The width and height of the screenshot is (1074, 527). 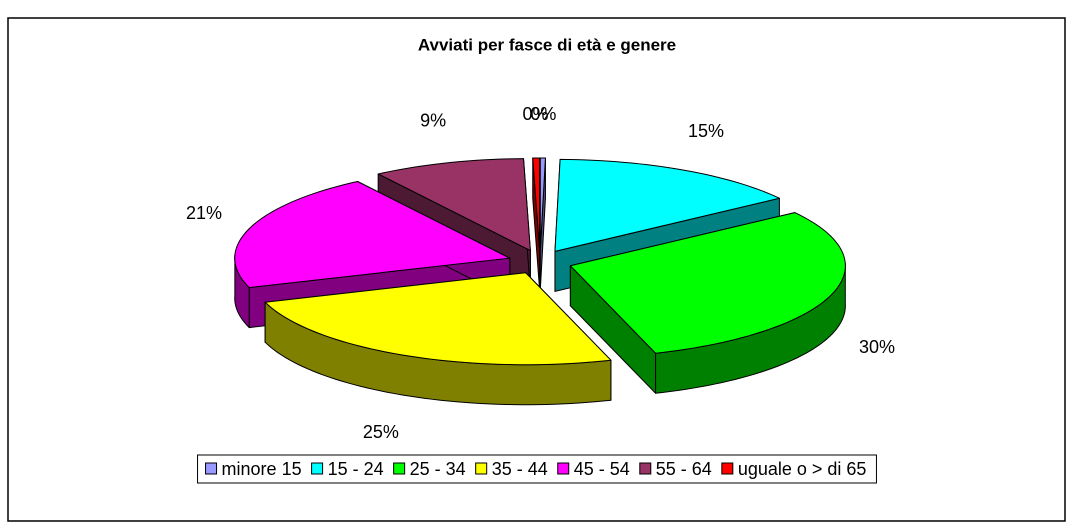 I want to click on data-label: 30%, so click(x=877, y=347).